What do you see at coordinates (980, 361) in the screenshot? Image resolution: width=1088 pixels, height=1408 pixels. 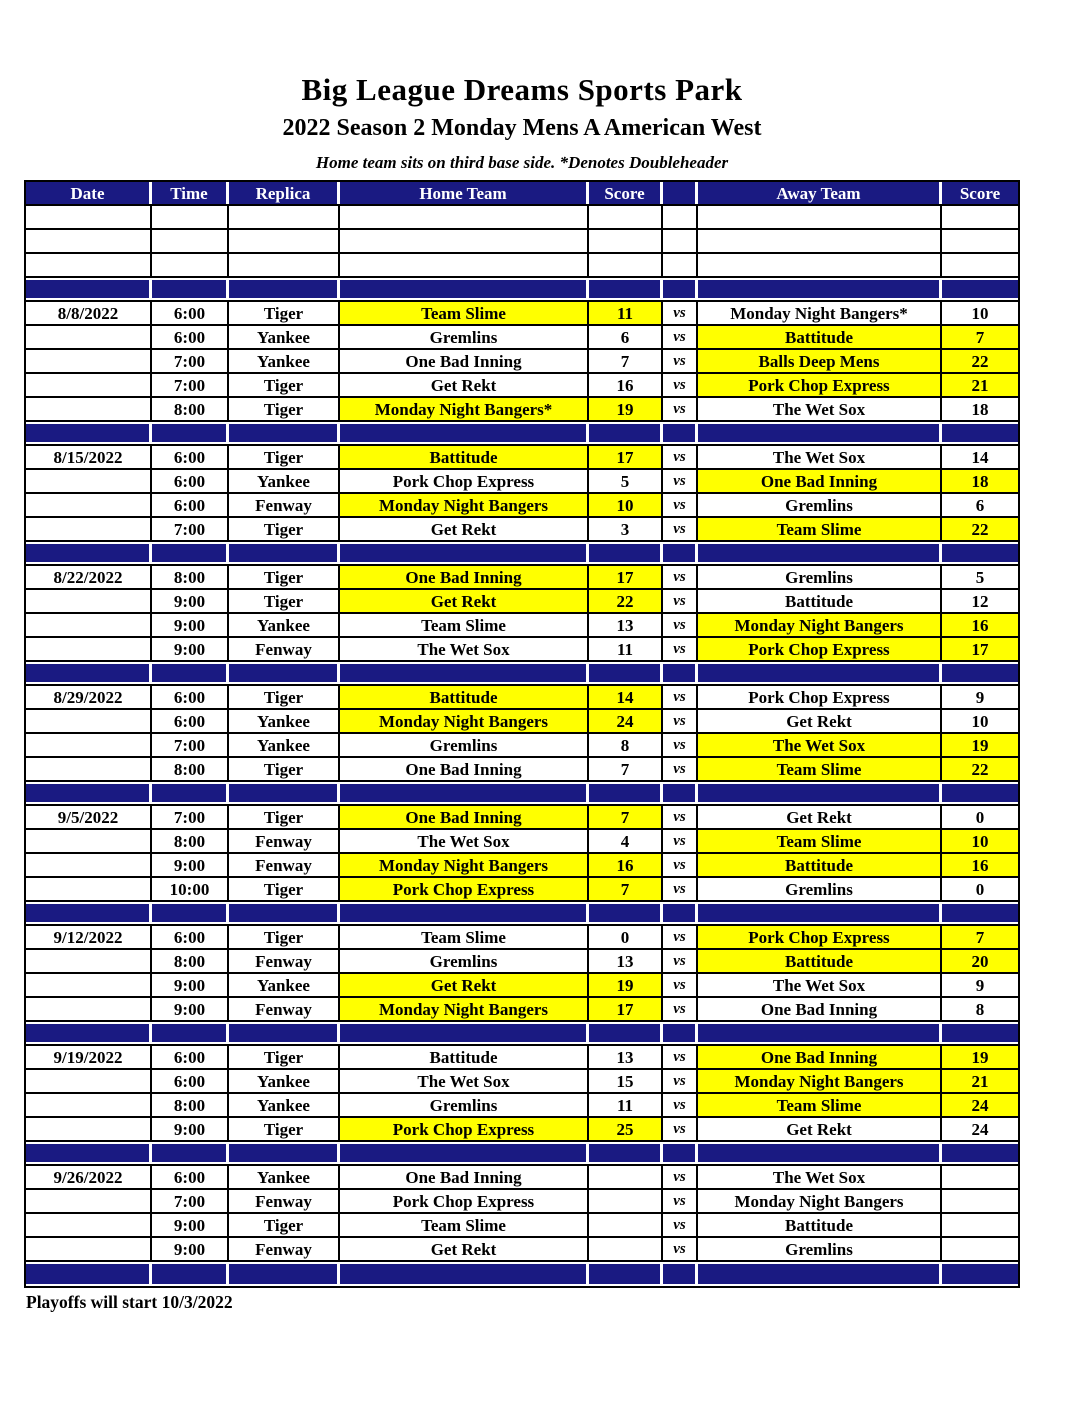 I see `away-score-cell: 22` at bounding box center [980, 361].